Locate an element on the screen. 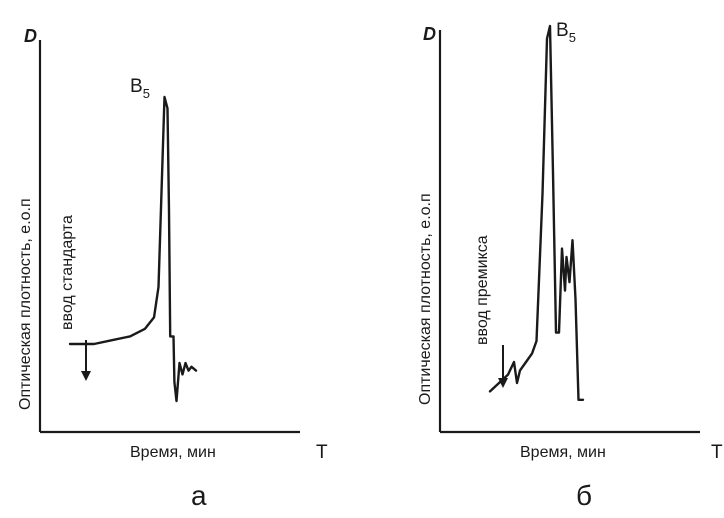  panel-a-peak-label: B5 is located at coordinates (140, 88).